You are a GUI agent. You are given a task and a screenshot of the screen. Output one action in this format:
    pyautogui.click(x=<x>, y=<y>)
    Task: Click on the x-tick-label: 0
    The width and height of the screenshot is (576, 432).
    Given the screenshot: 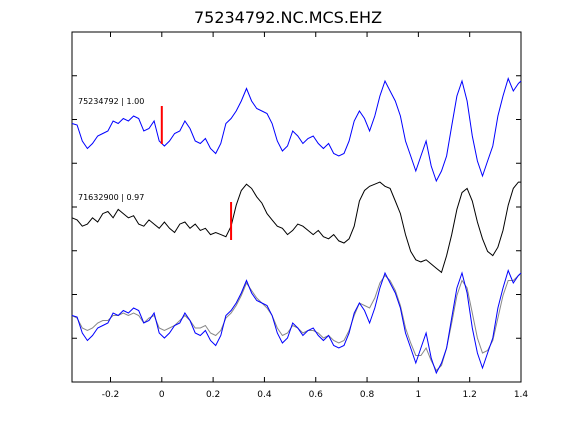 What is the action you would take?
    pyautogui.click(x=162, y=395)
    